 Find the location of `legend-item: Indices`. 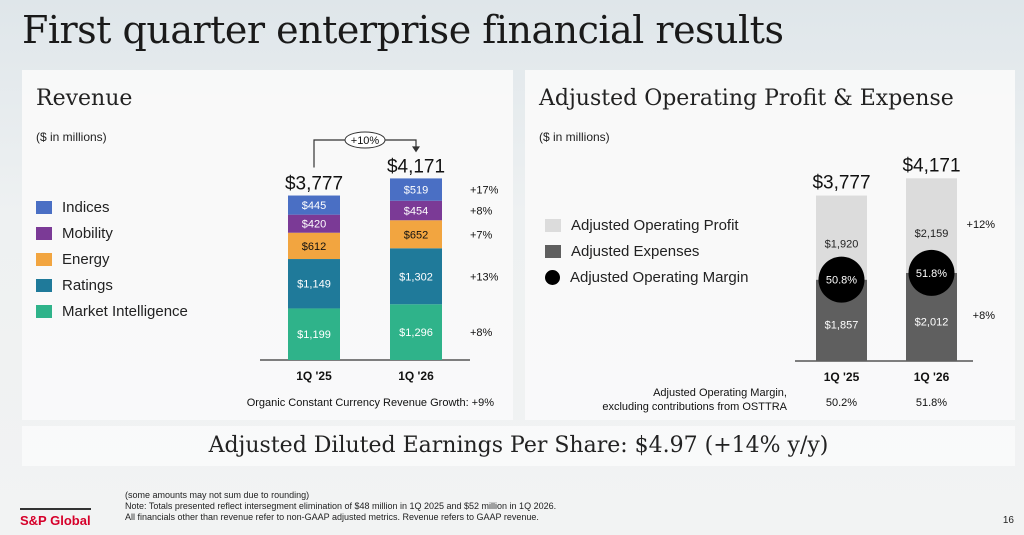

legend-item: Indices is located at coordinates (112, 207).